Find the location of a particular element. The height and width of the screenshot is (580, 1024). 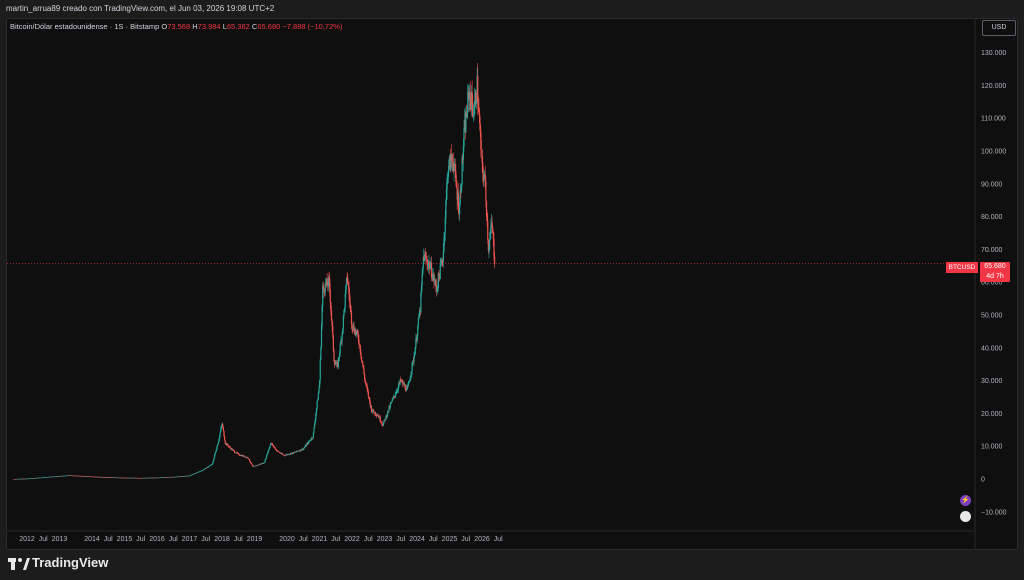

legend-close-label: C is located at coordinates (254, 26).